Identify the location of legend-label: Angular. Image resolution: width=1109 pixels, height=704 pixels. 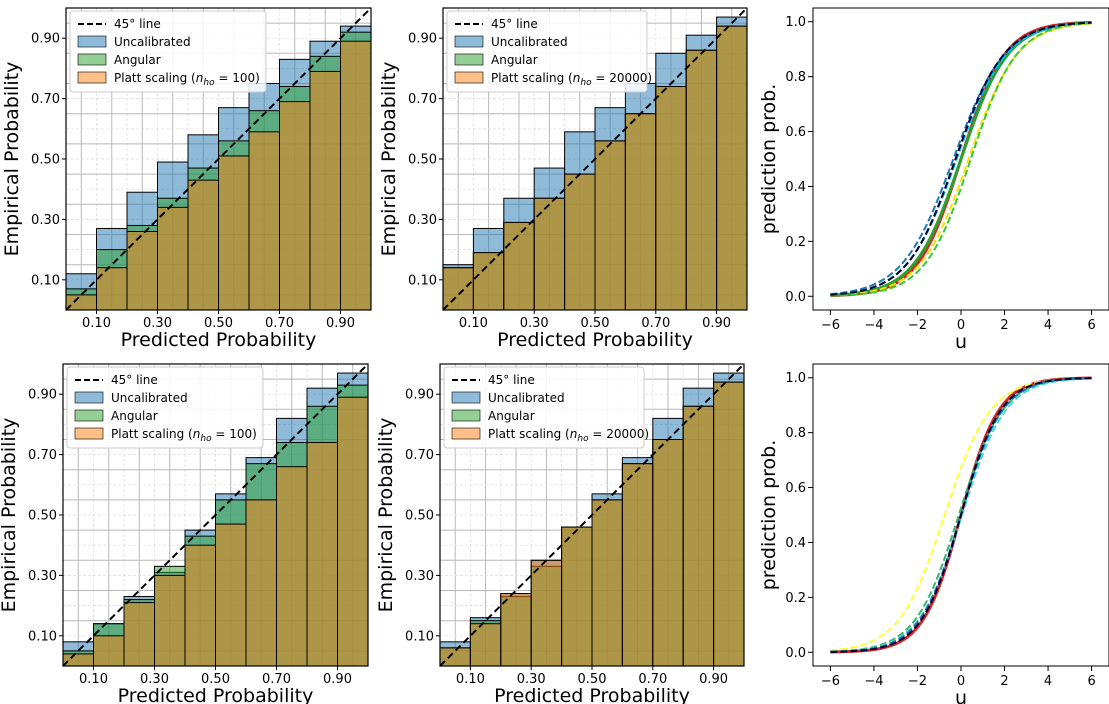
(134, 416).